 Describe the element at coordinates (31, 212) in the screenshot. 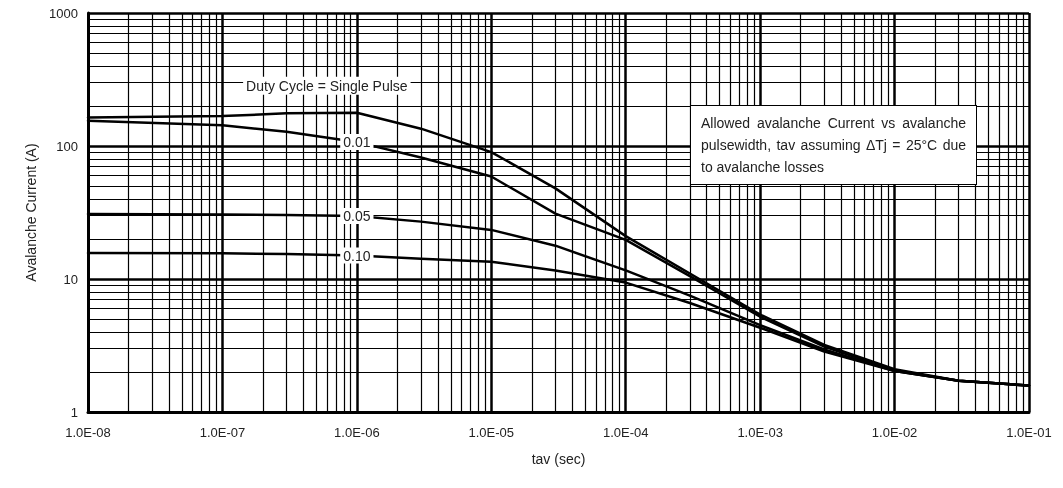

I see `y-axis-title: Avalanche Current (A)` at that location.